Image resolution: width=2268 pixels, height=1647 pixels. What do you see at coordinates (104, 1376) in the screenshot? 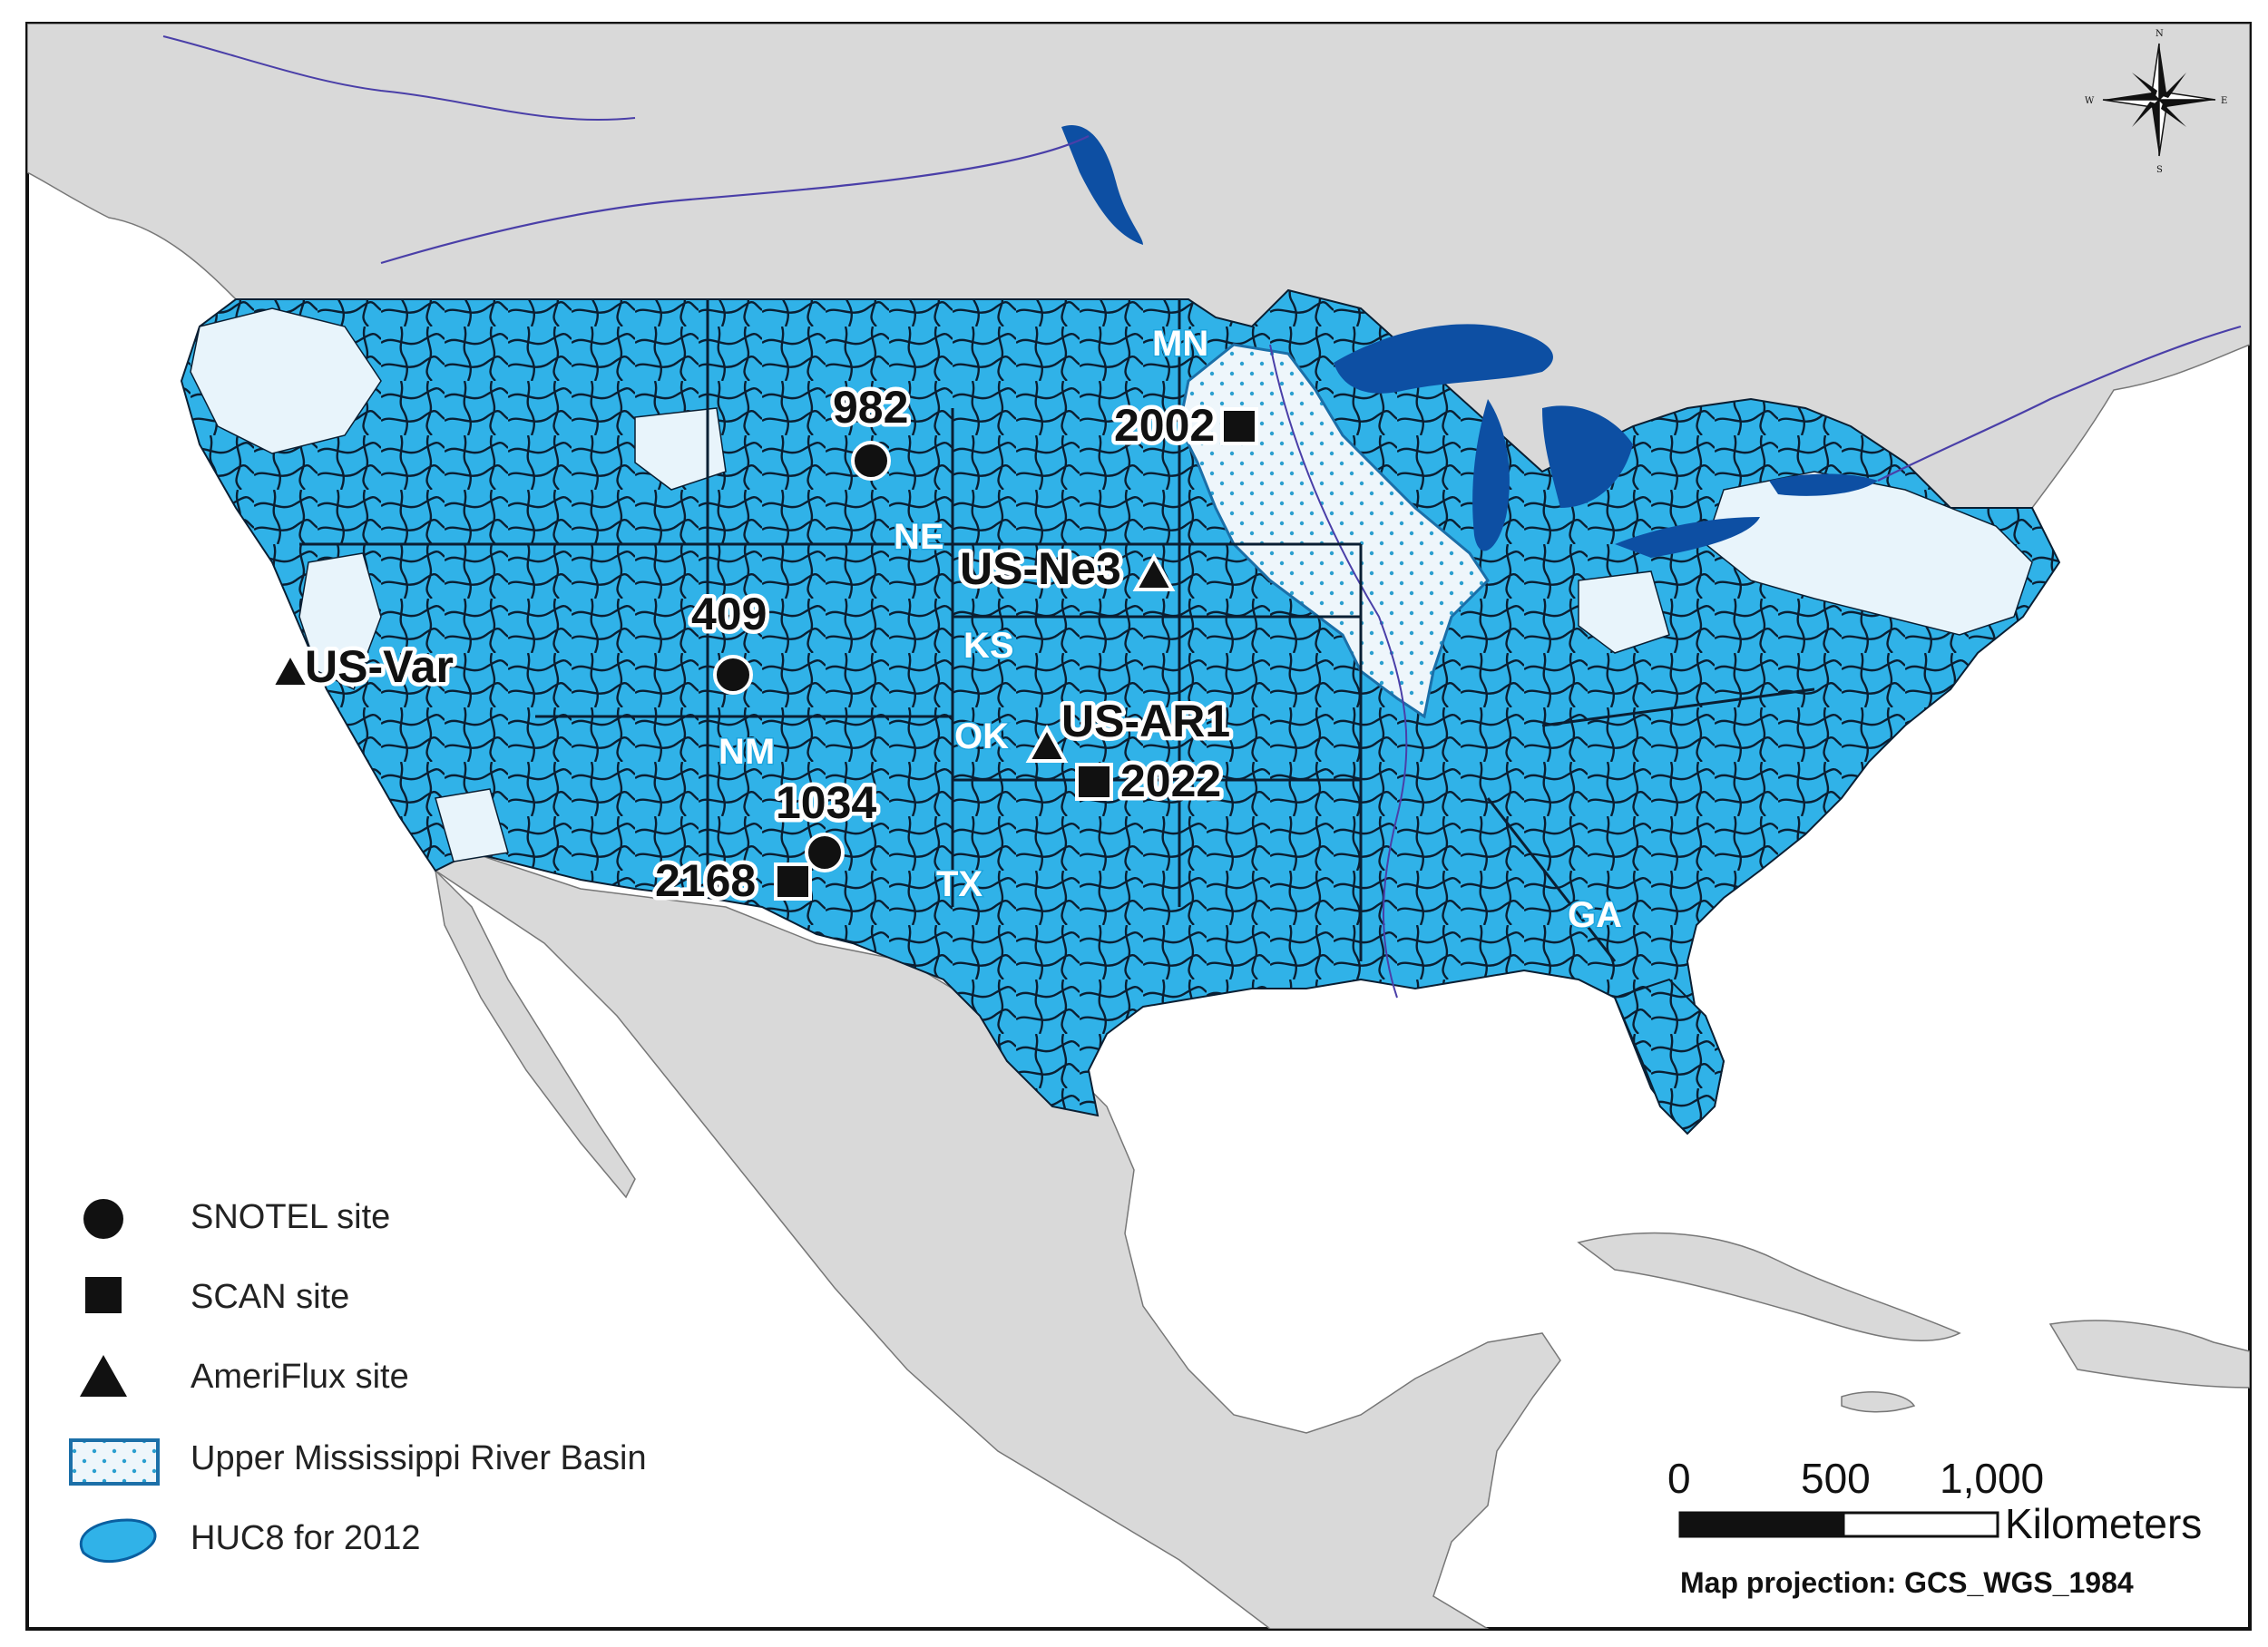
I see `legend-ameriflux-symbol` at bounding box center [104, 1376].